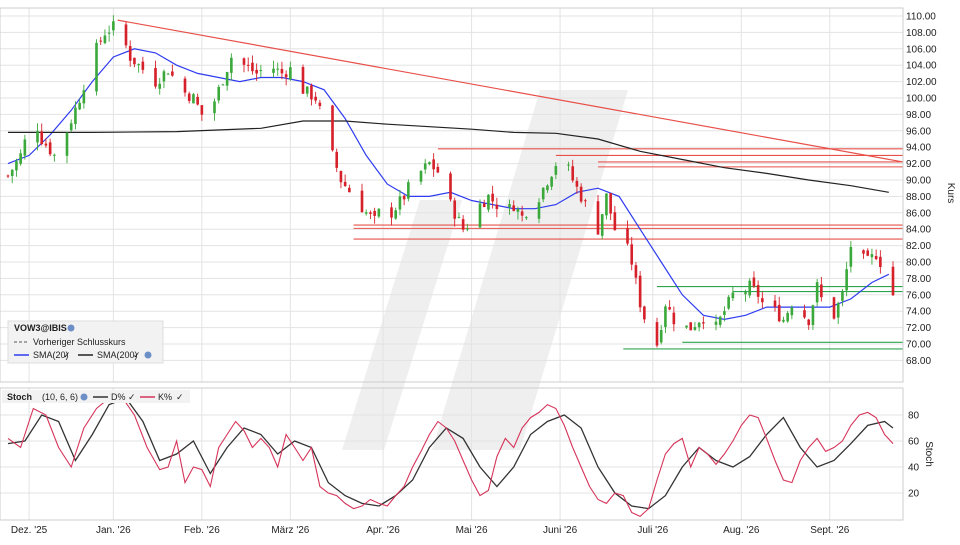 The width and height of the screenshot is (960, 545). What do you see at coordinates (918, 328) in the screenshot?
I see `y-tick-label: 72.00` at bounding box center [918, 328].